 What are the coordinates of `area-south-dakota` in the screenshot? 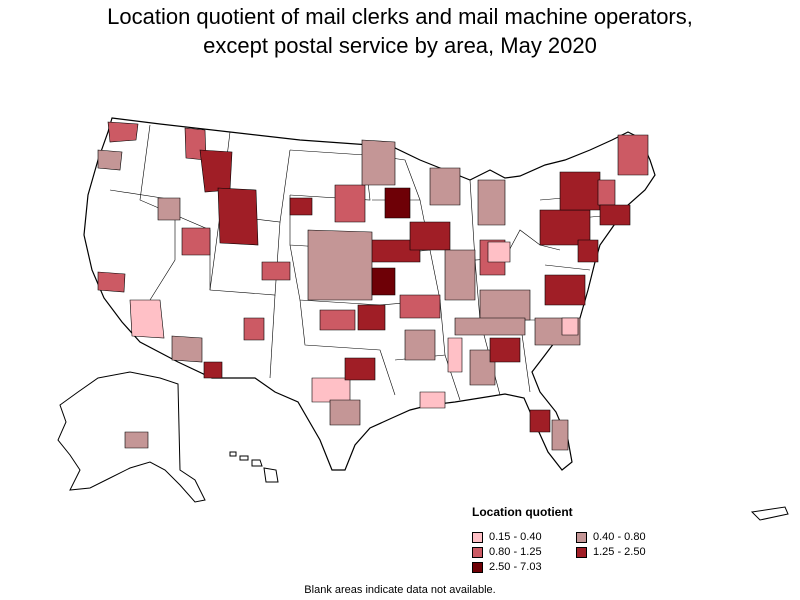 It's located at (350, 203).